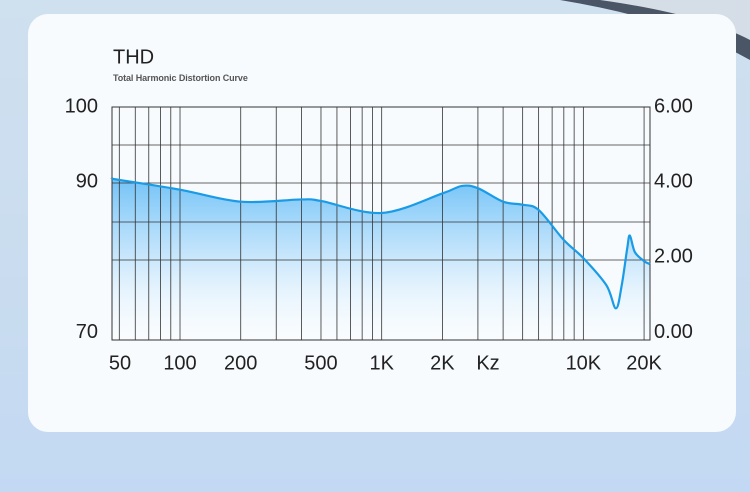 The width and height of the screenshot is (750, 492). Describe the element at coordinates (240, 363) in the screenshot. I see `x-tick-label: 200` at that location.